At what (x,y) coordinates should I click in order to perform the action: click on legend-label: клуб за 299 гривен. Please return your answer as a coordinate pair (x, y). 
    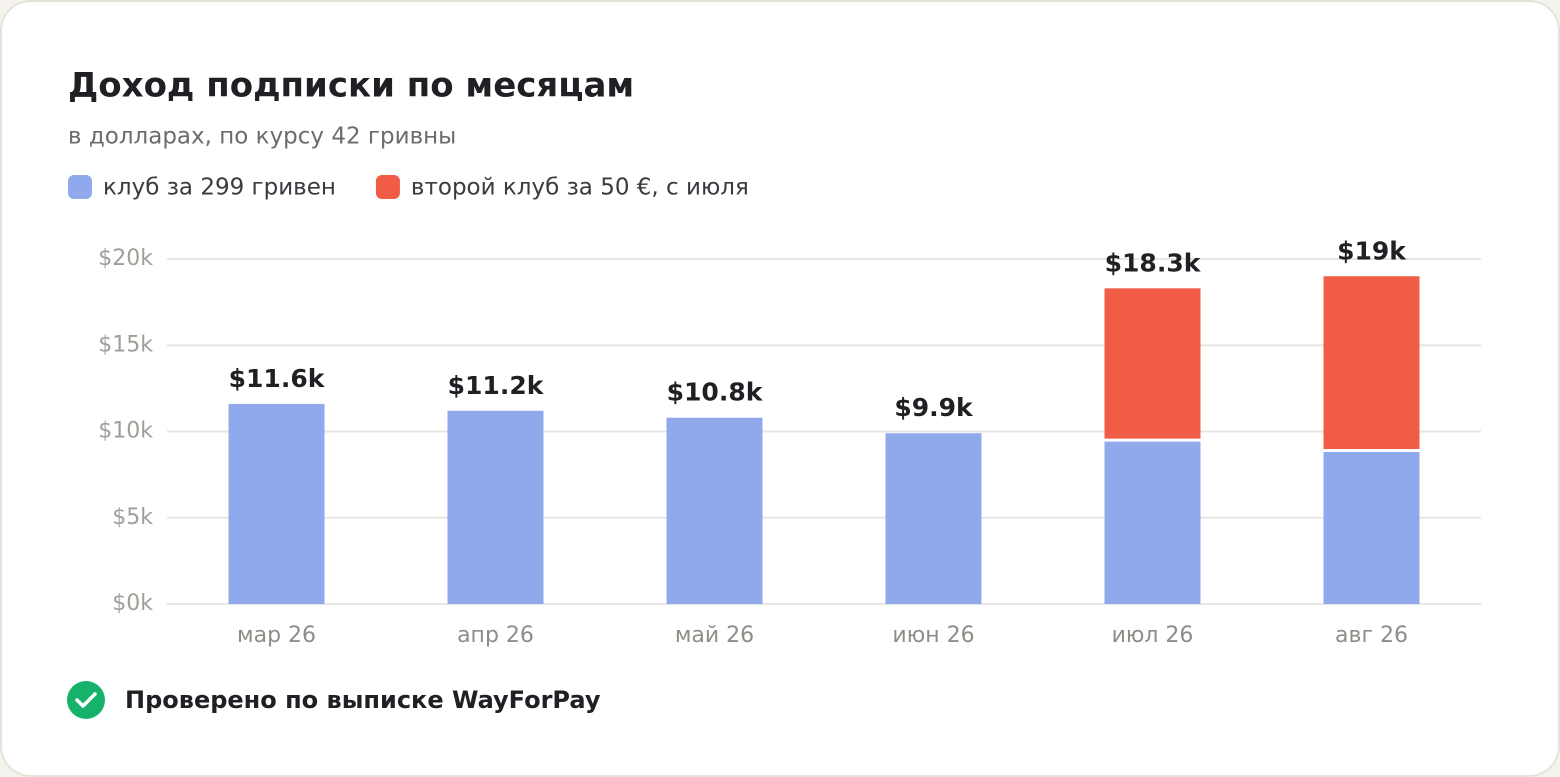
    Looking at the image, I should click on (219, 188).